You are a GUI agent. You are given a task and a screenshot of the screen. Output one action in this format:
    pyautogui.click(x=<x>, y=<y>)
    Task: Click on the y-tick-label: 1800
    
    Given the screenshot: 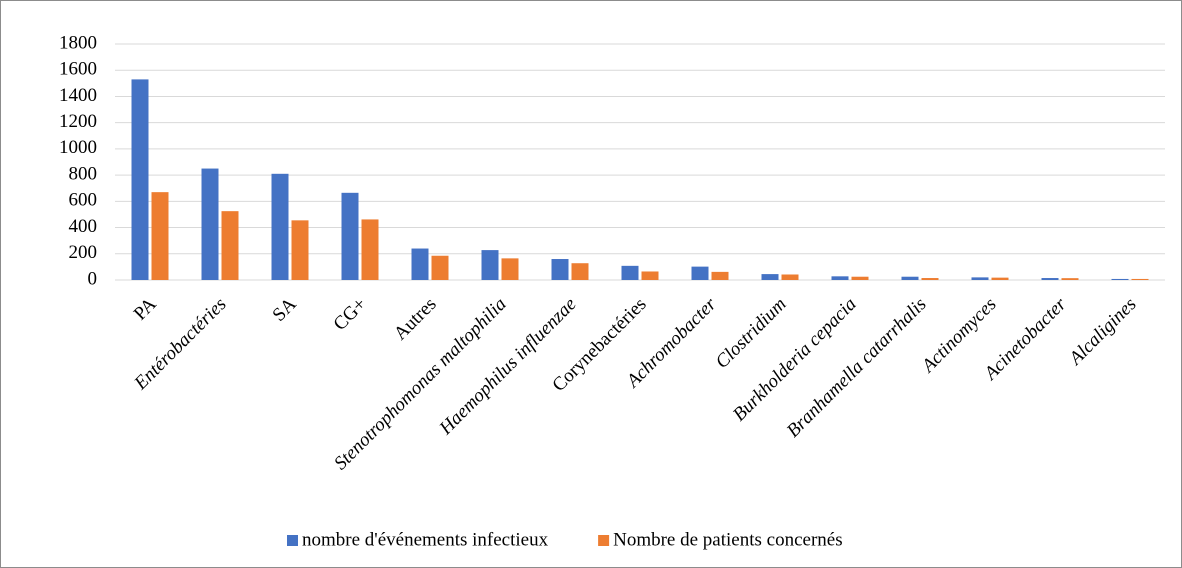 What is the action you would take?
    pyautogui.click(x=78, y=42)
    